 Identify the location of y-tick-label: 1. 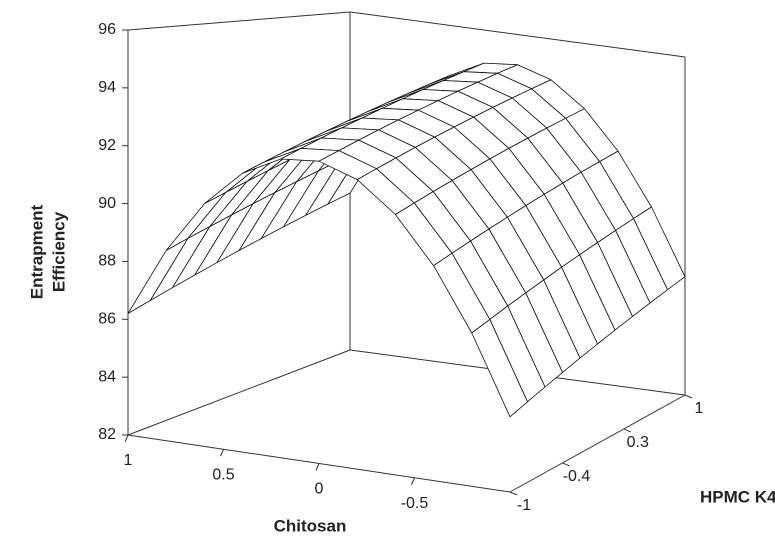
(699, 408).